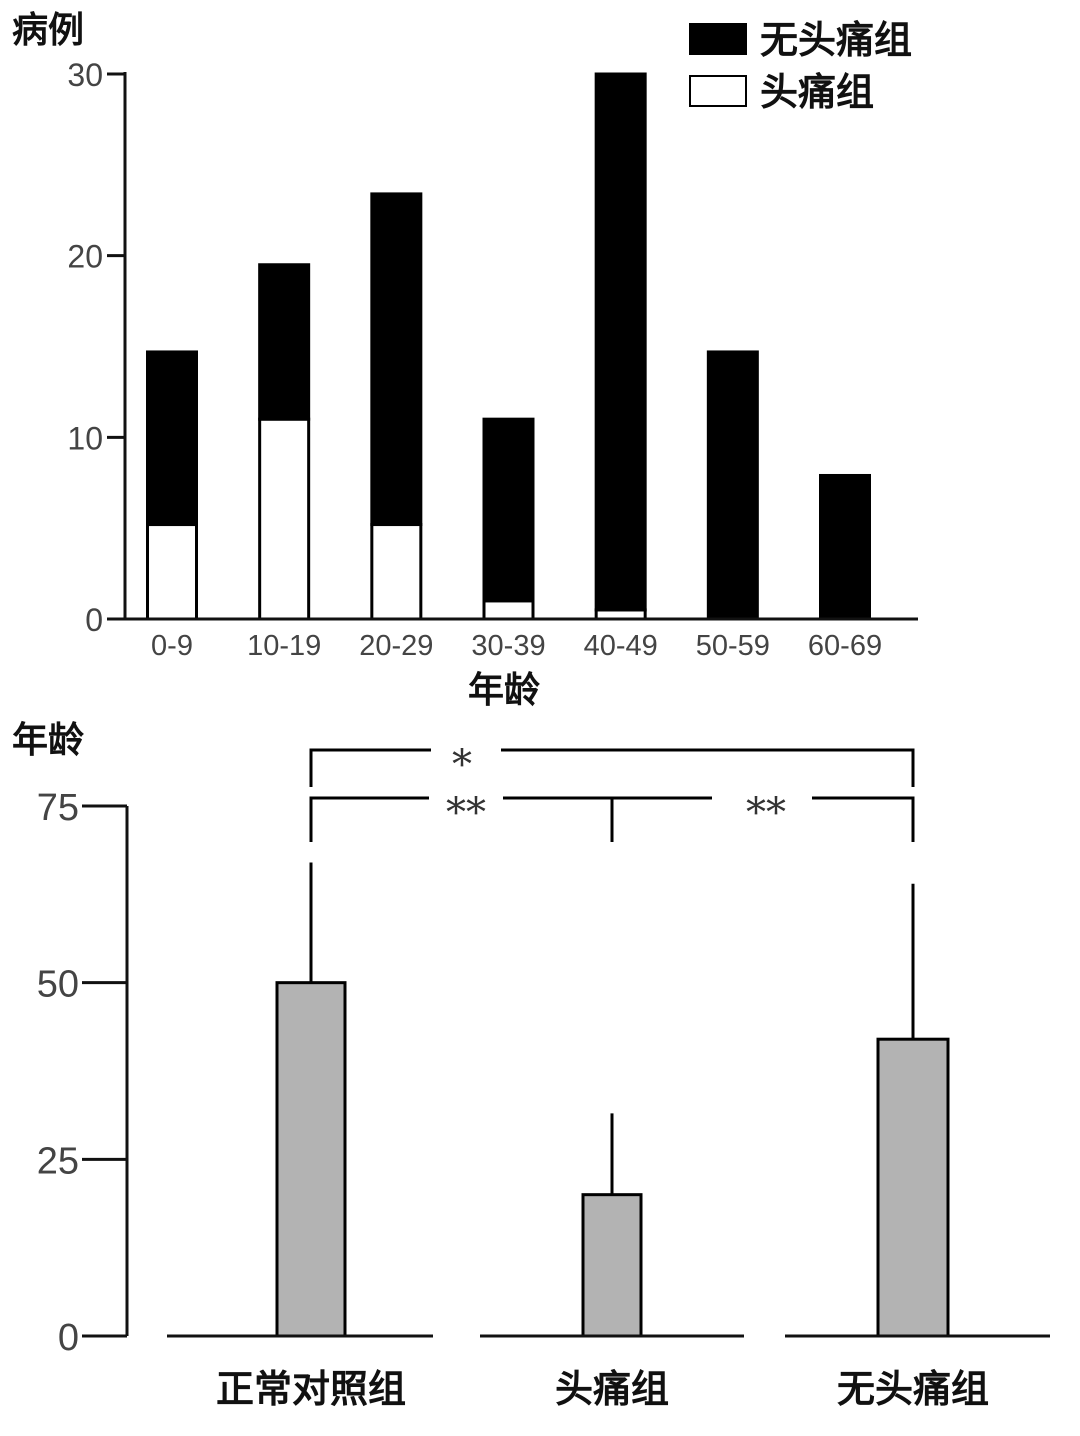  Describe the element at coordinates (733, 646) in the screenshot. I see `x-tick-label-50-59: 50-59` at that location.